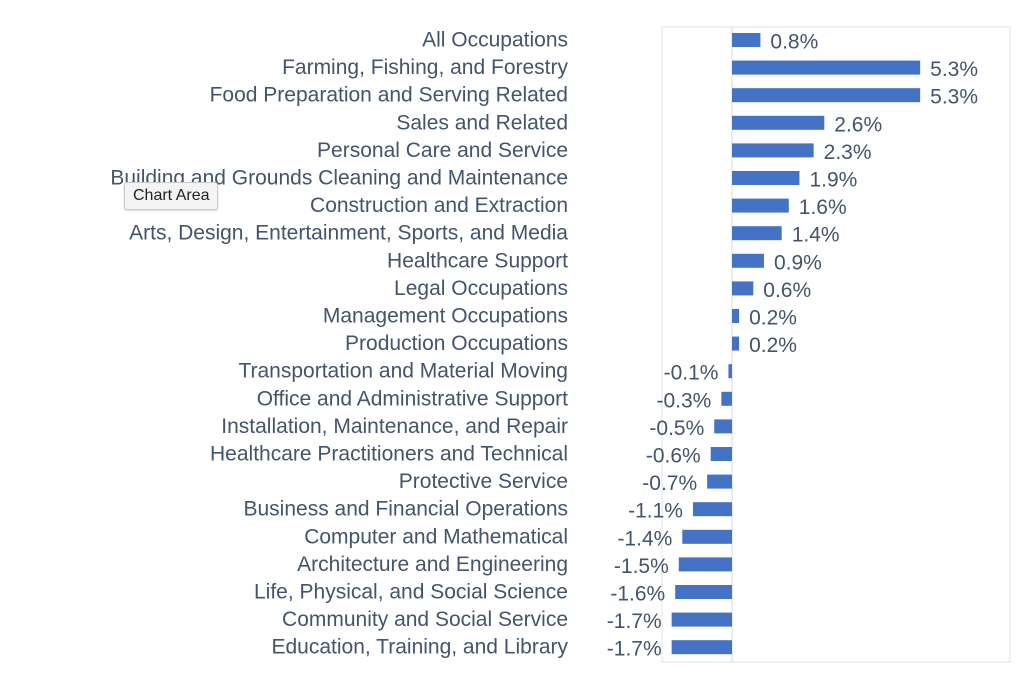 The image size is (1024, 681). I want to click on data-label: -0.5%, so click(676, 428).